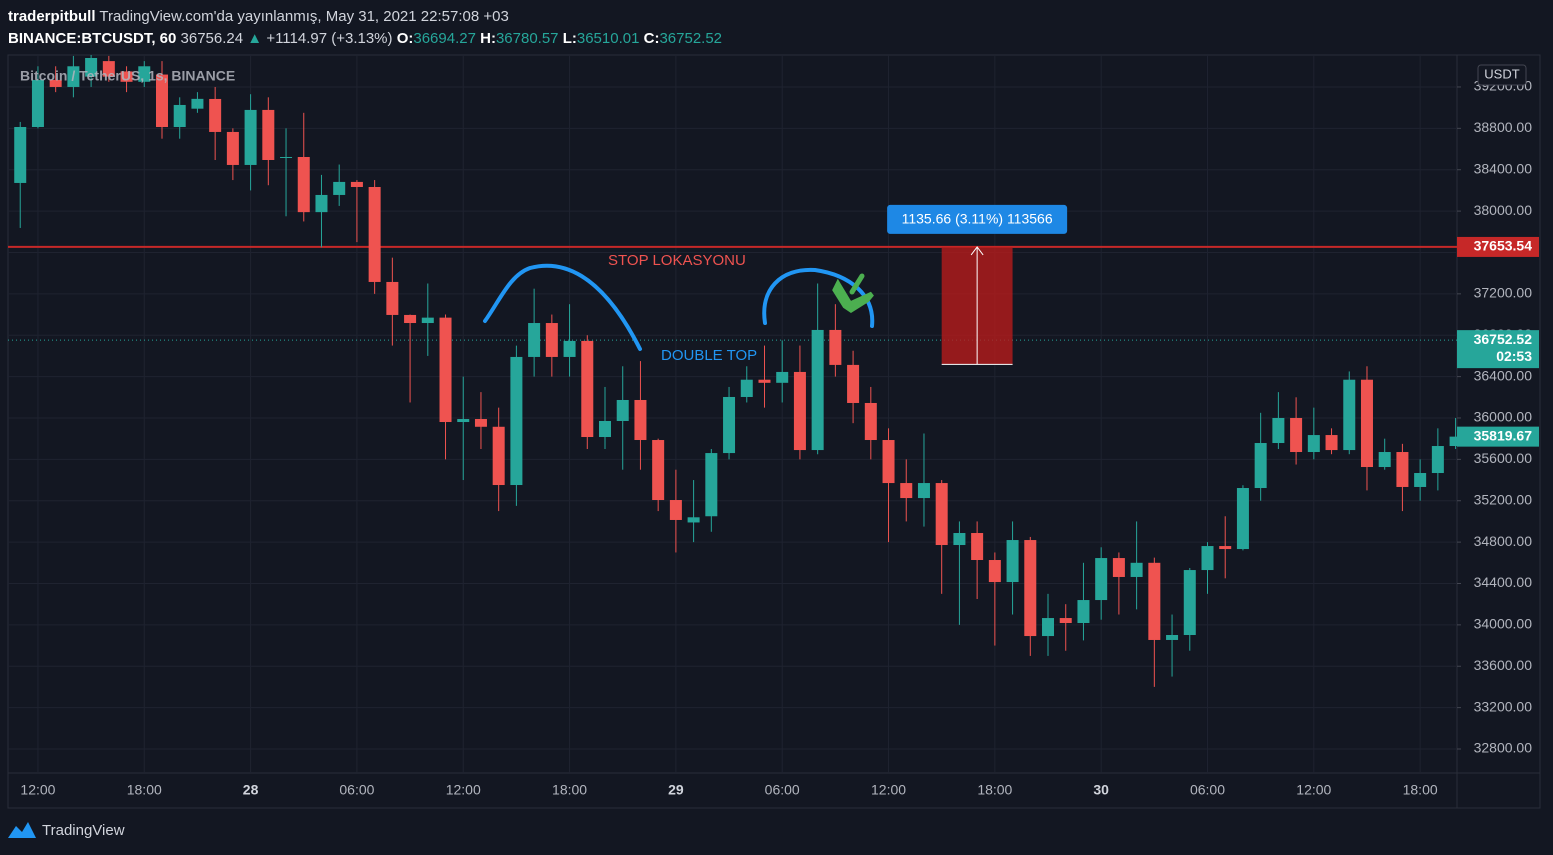 The image size is (1553, 855). Describe the element at coordinates (1514, 356) in the screenshot. I see `countdown: 02:53` at that location.